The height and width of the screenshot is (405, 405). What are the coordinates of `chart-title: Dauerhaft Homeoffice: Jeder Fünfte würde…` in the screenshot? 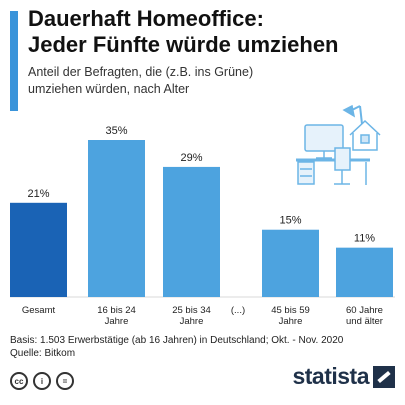 It's located at (214, 32).